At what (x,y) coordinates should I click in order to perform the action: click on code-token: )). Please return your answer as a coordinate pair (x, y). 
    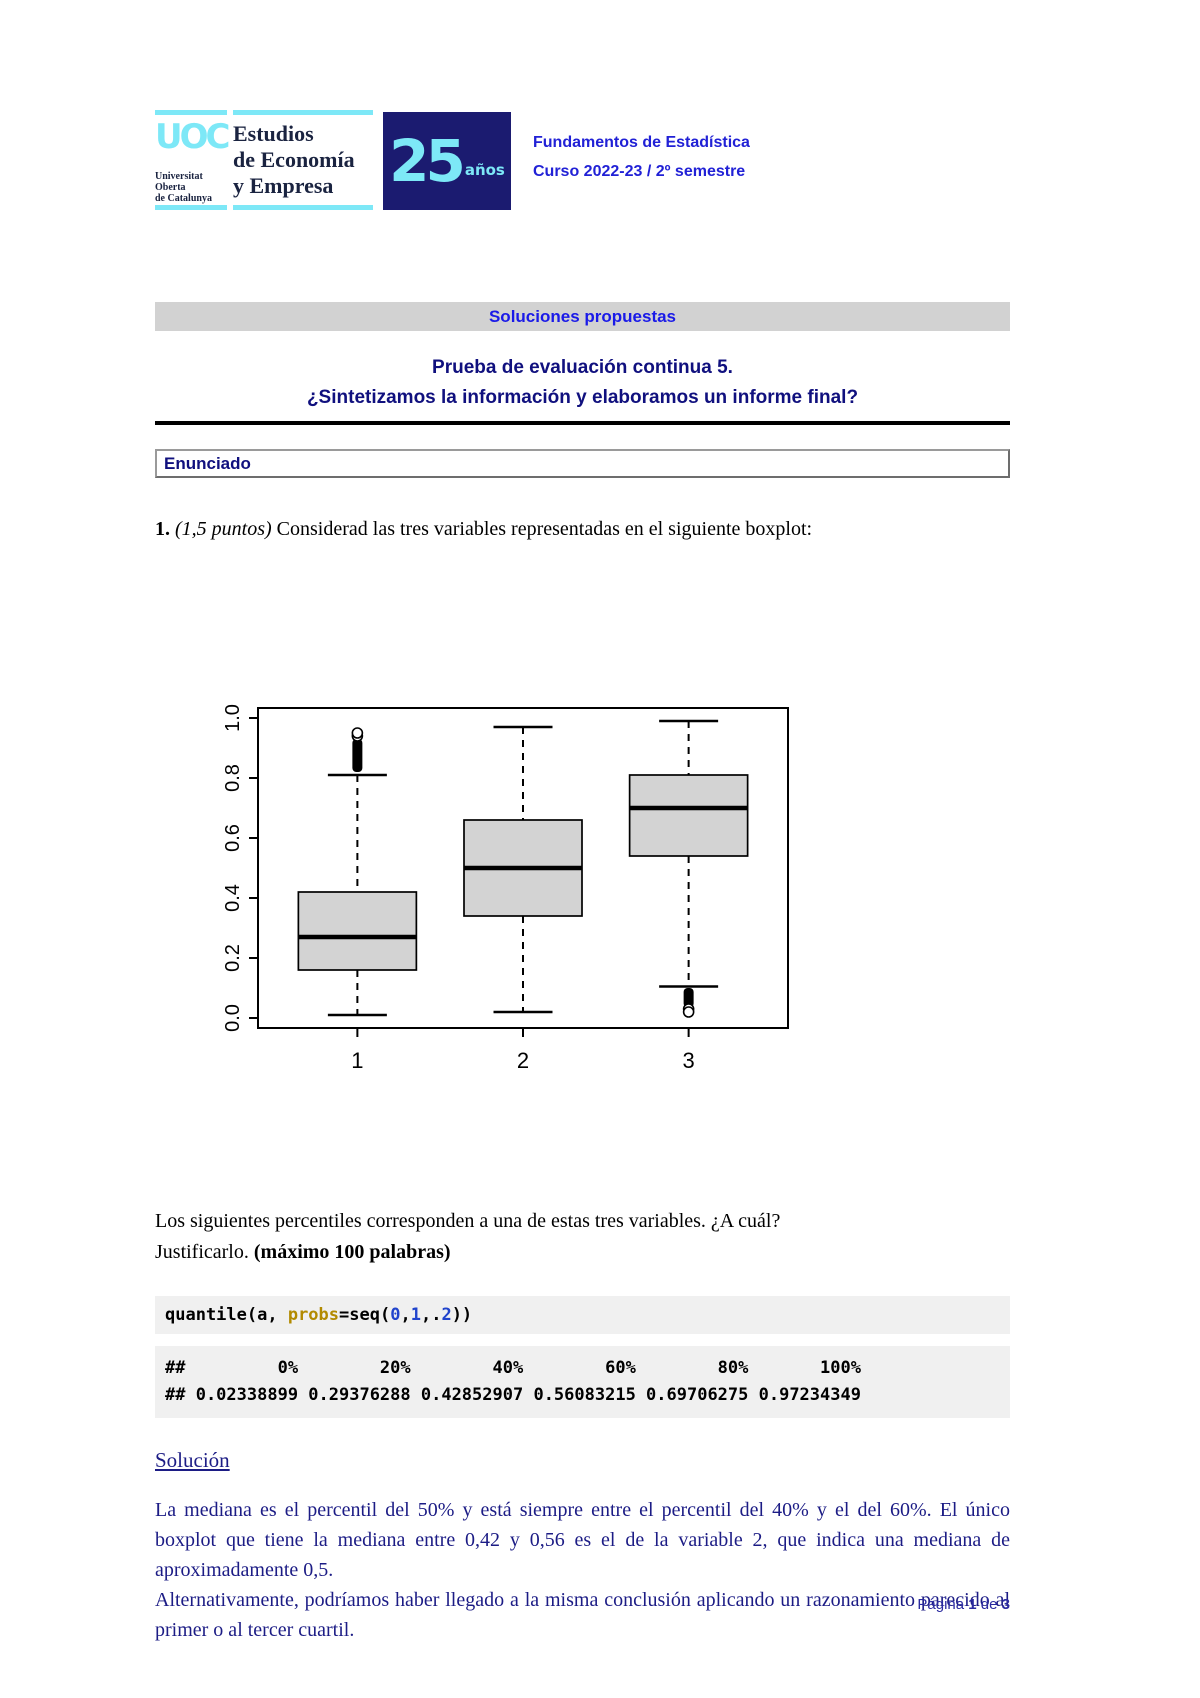
    Looking at the image, I should click on (462, 1315).